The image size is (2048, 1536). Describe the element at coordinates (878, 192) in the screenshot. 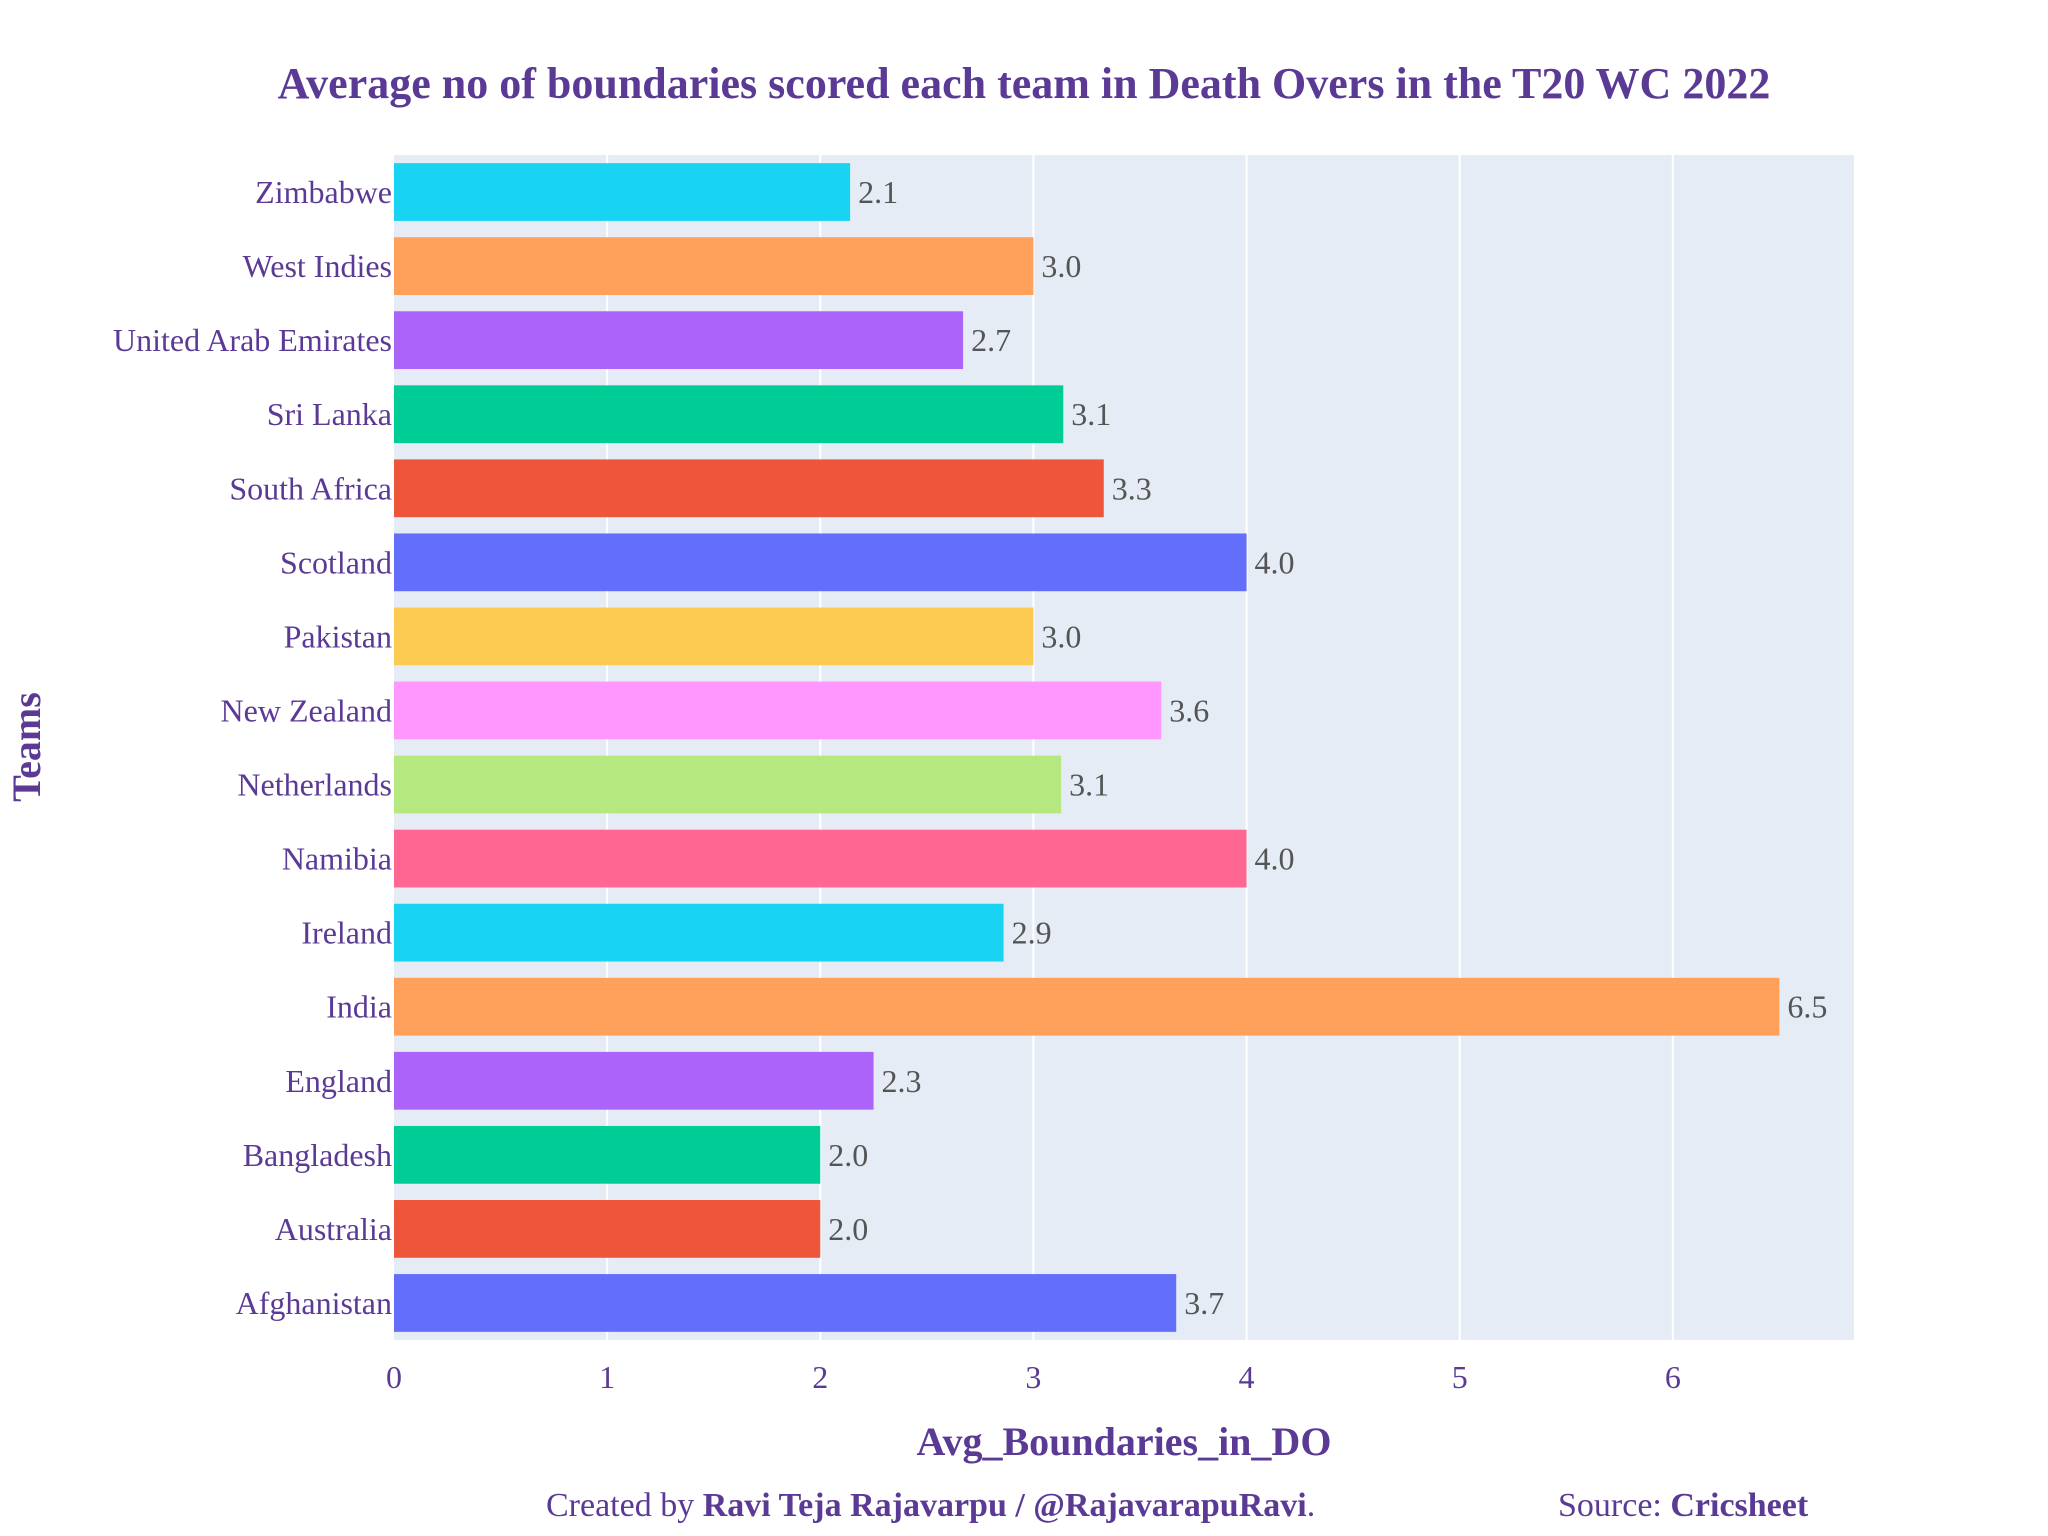

I see `bar-value-label: 2.1` at that location.